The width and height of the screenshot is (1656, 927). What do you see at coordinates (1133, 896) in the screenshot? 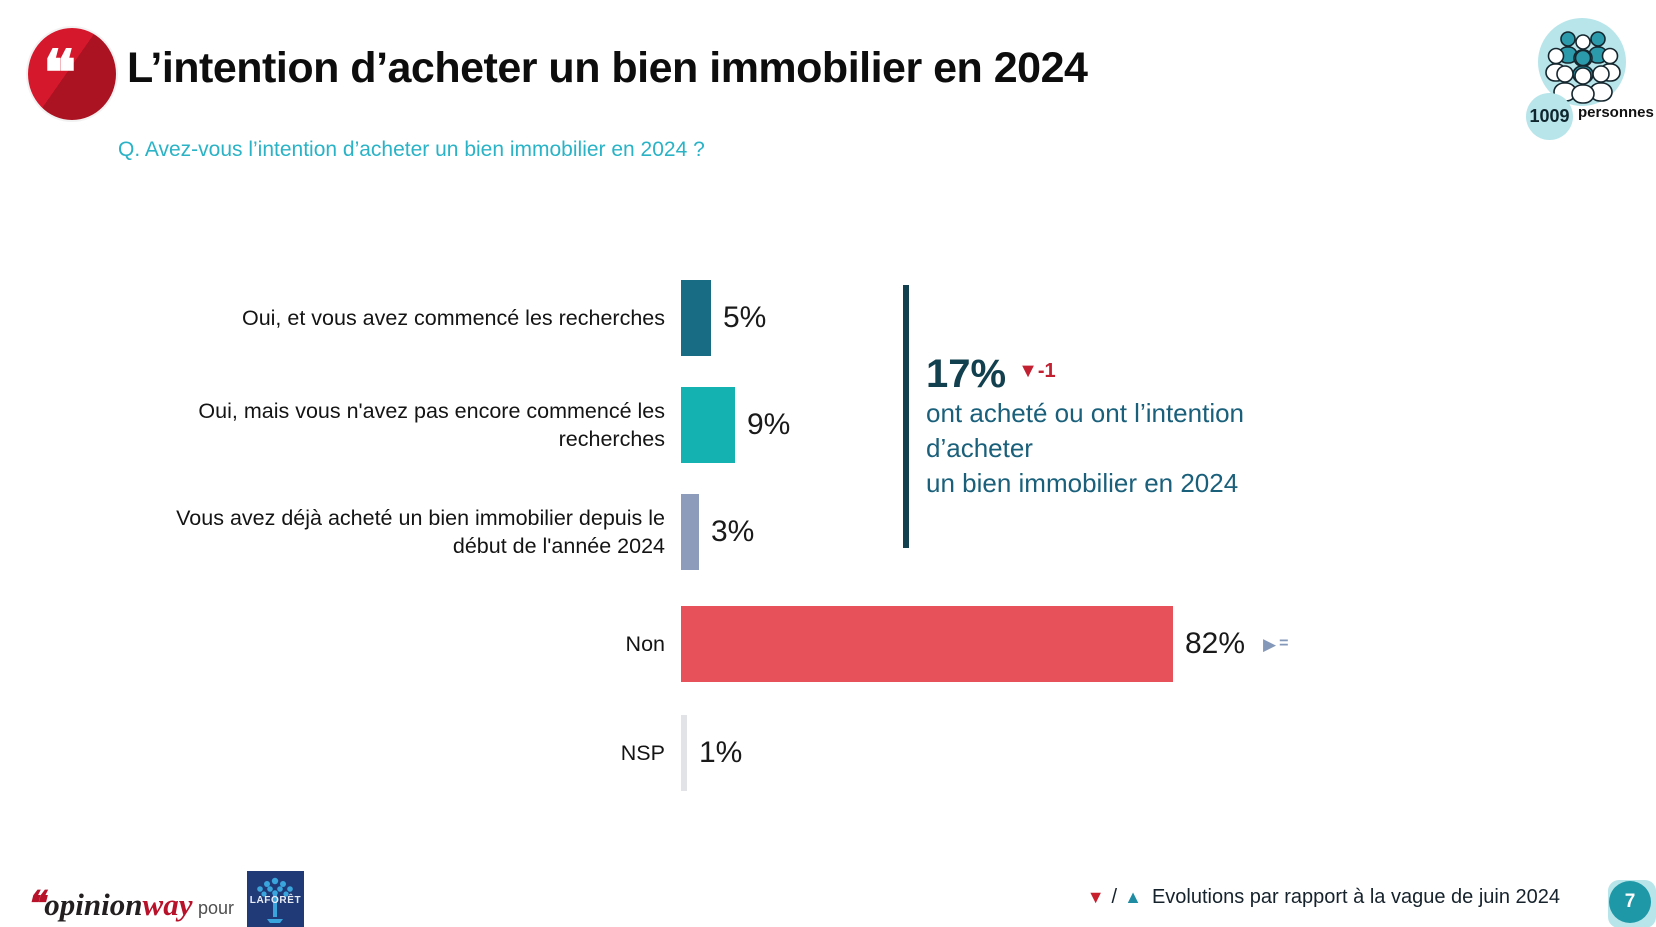
I see `triangle-up-icon: ▲` at bounding box center [1133, 896].